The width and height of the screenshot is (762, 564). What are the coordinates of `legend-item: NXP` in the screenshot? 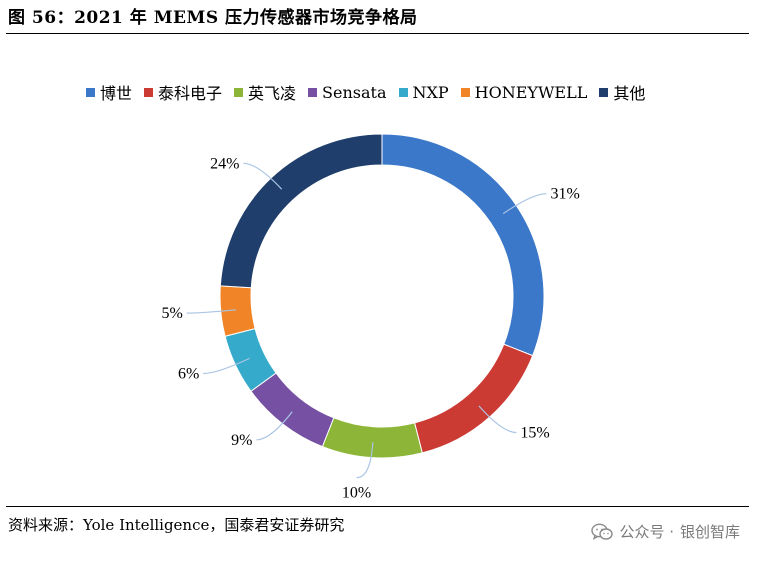 It's located at (423, 92).